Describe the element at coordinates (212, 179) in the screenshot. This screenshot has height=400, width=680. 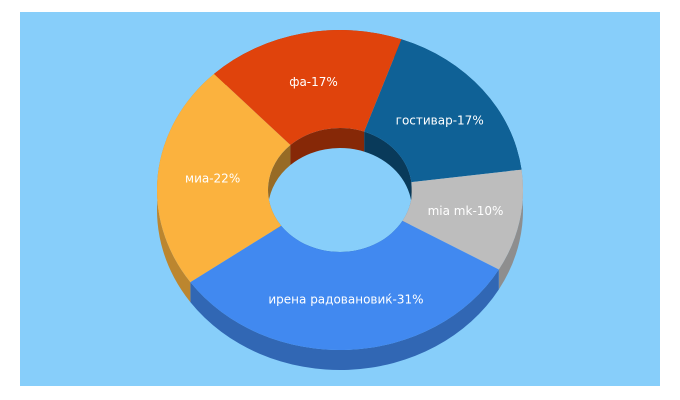
I see `slice-label: миа-22%` at that location.